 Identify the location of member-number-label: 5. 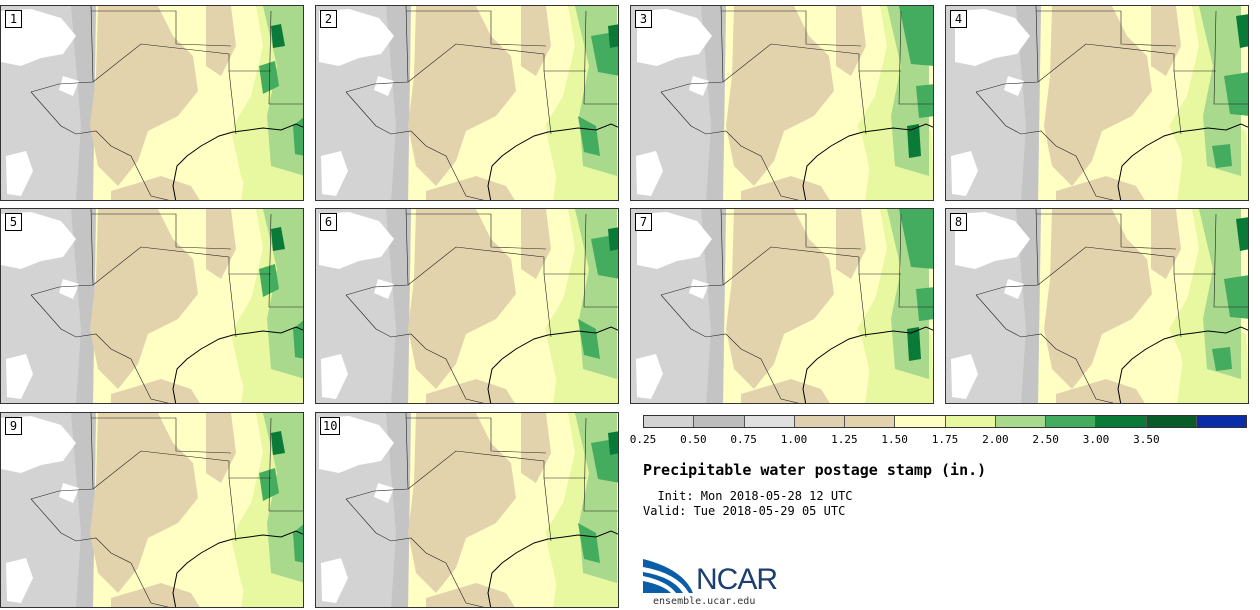
(13, 222).